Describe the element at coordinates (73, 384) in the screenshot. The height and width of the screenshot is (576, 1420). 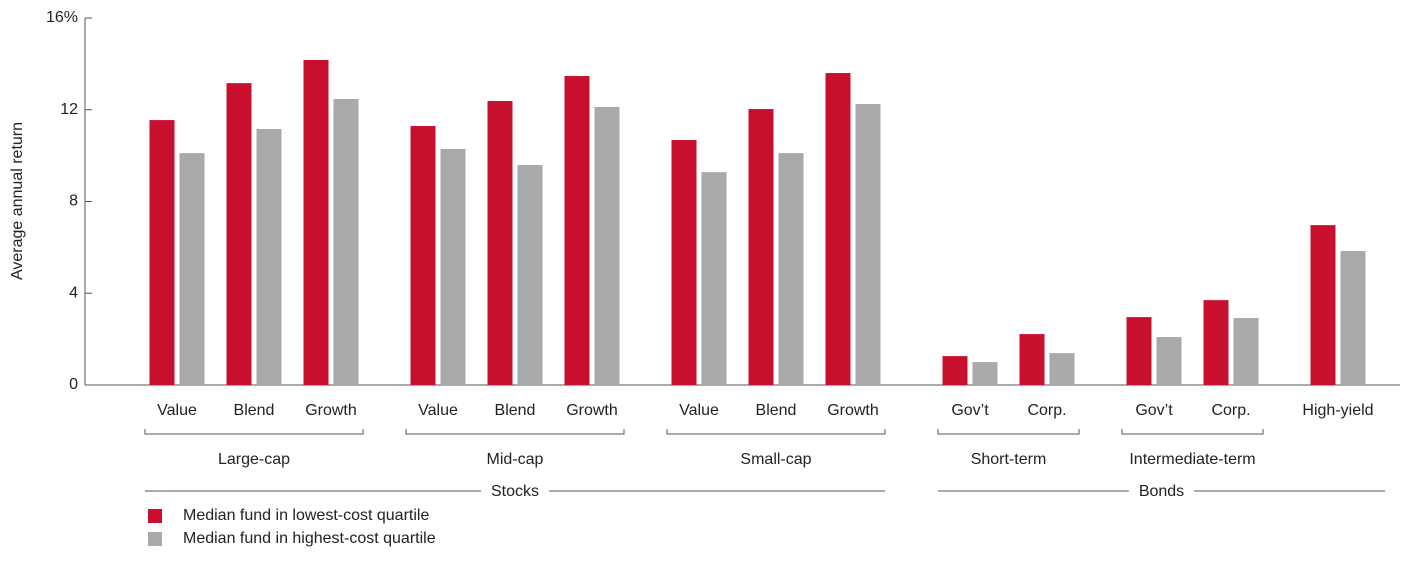
I see `y-tick-label: 0` at that location.